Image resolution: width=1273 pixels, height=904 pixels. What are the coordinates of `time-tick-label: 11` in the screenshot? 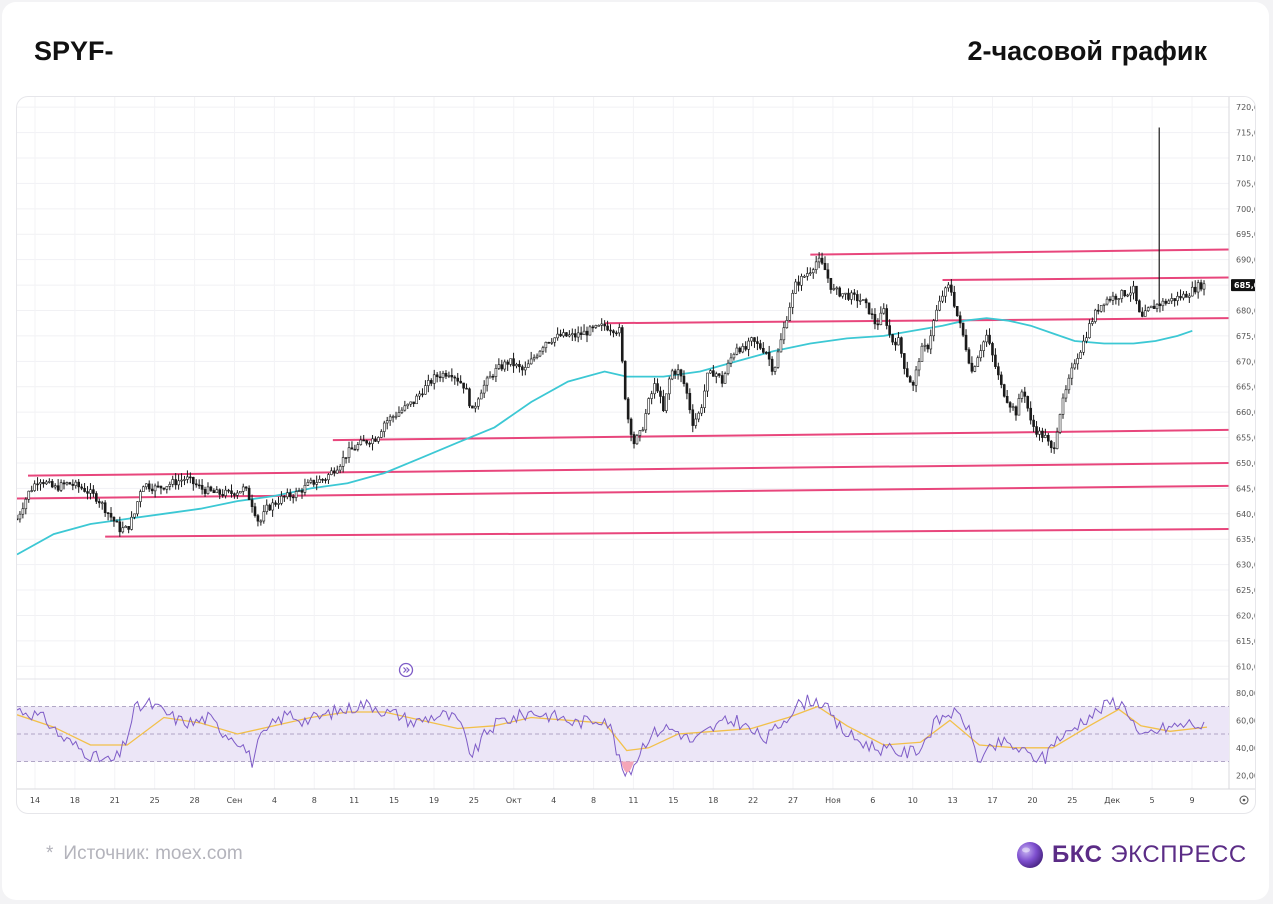 It's located at (354, 800).